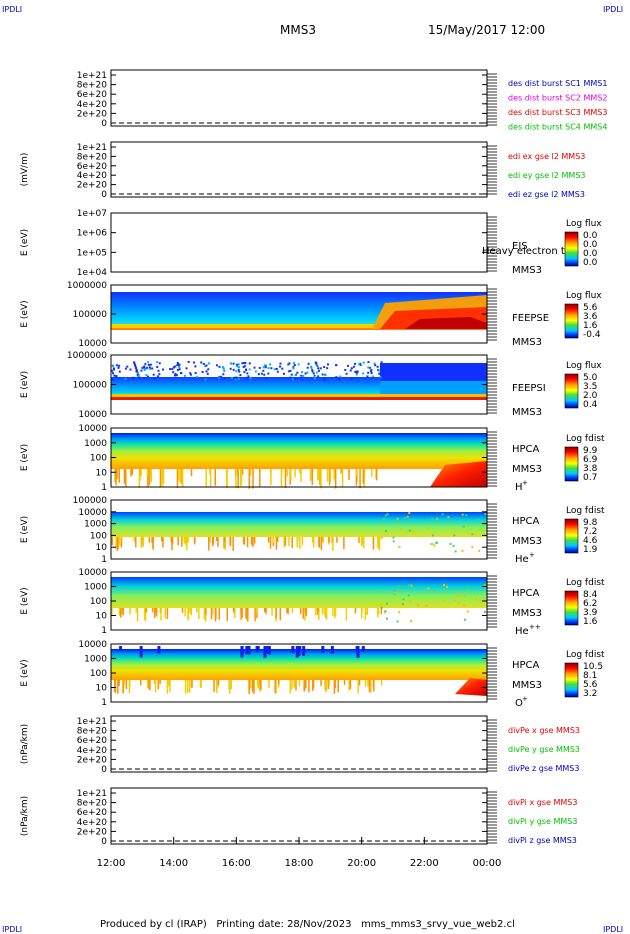 The image size is (630, 934). I want to click on legend-entry: divPe z gse MMS3, so click(543, 768).